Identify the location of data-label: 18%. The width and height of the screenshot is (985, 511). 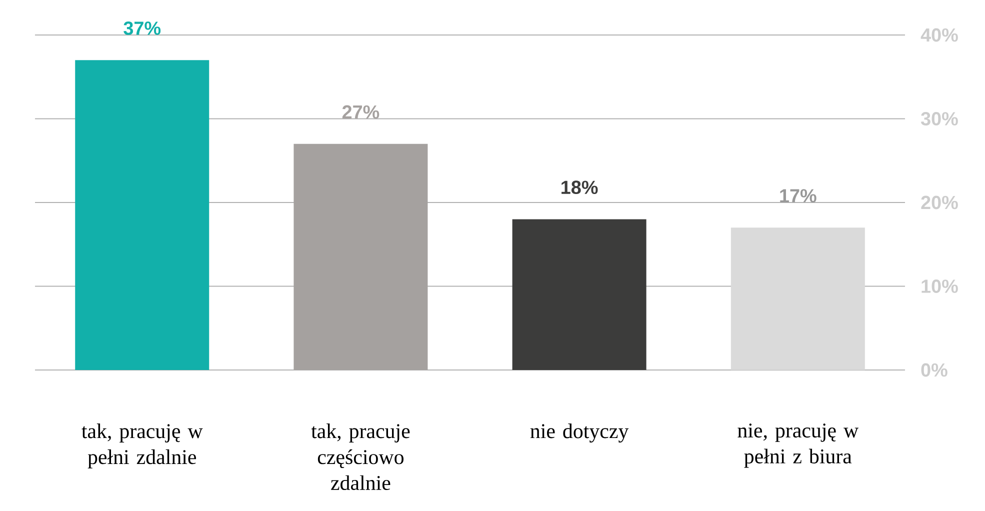
(580, 187).